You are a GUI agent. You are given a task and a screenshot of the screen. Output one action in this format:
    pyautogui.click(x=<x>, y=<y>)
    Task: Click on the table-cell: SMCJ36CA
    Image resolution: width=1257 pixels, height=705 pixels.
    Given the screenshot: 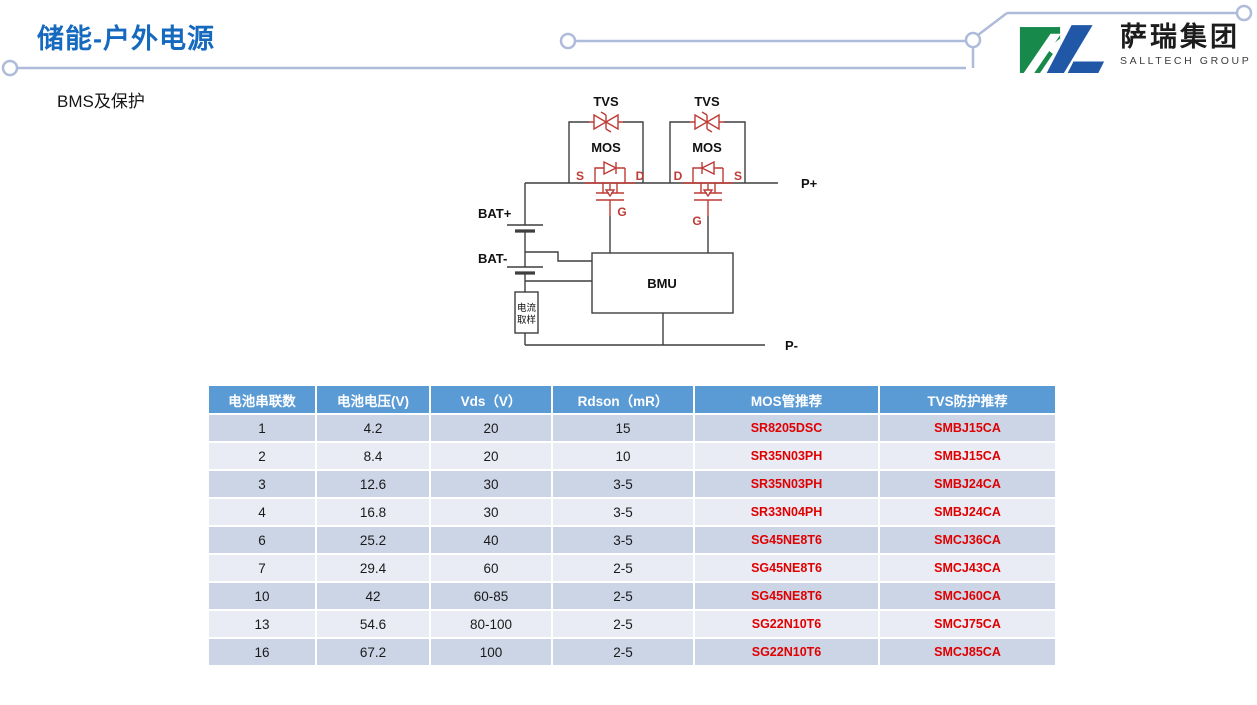 What is the action you would take?
    pyautogui.click(x=967, y=540)
    